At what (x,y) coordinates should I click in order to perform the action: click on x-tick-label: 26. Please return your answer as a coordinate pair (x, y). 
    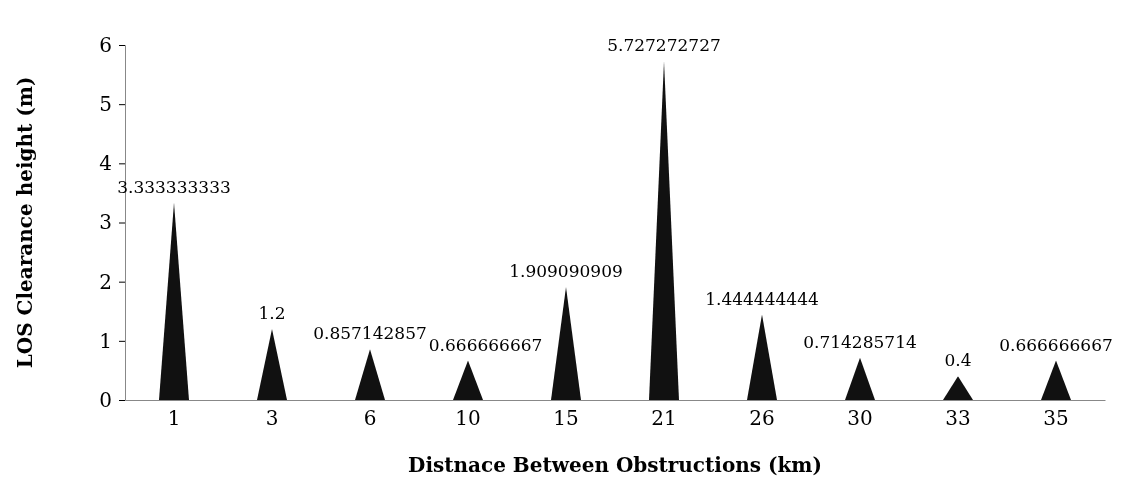
    Looking at the image, I should click on (762, 418).